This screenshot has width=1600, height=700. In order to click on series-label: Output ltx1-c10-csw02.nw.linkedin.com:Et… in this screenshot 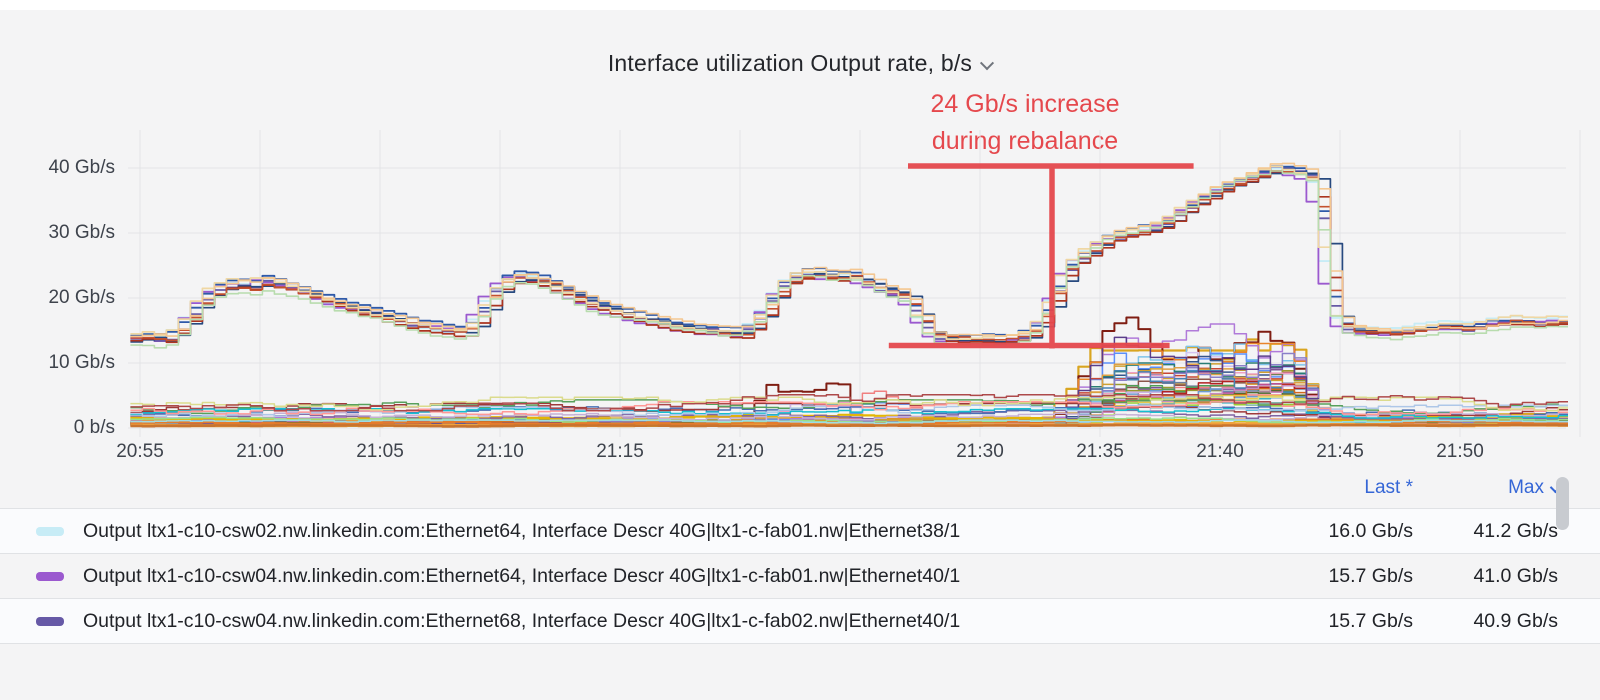, I will do `click(522, 530)`.